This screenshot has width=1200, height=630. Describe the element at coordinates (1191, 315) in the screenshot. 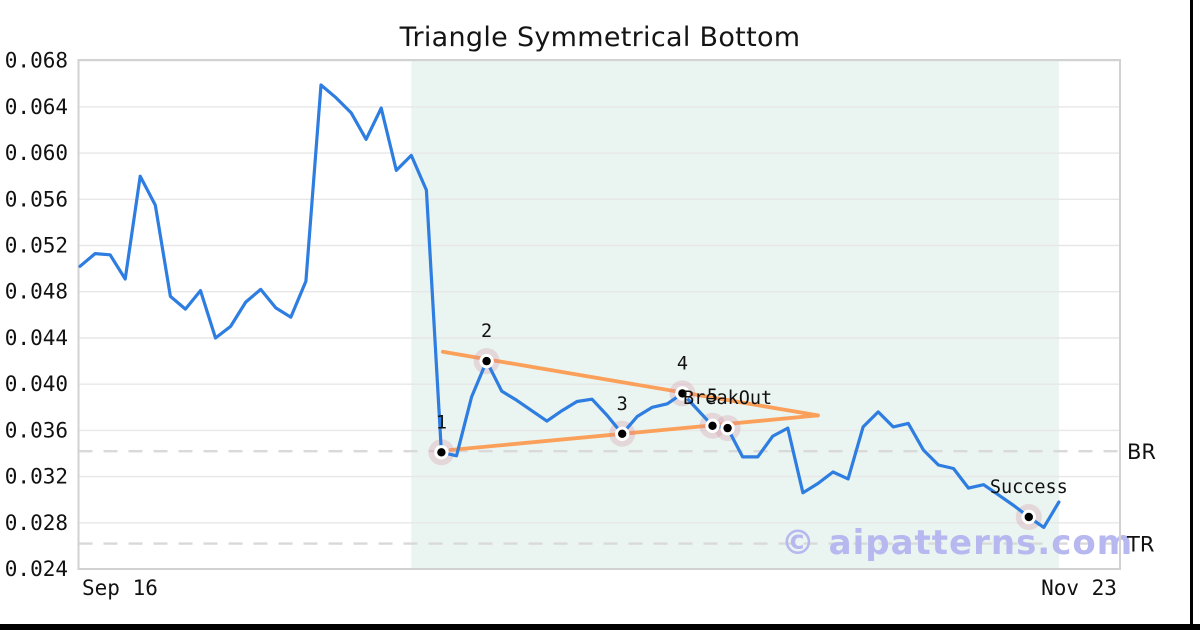

I see `window-frame-right-edge` at that location.